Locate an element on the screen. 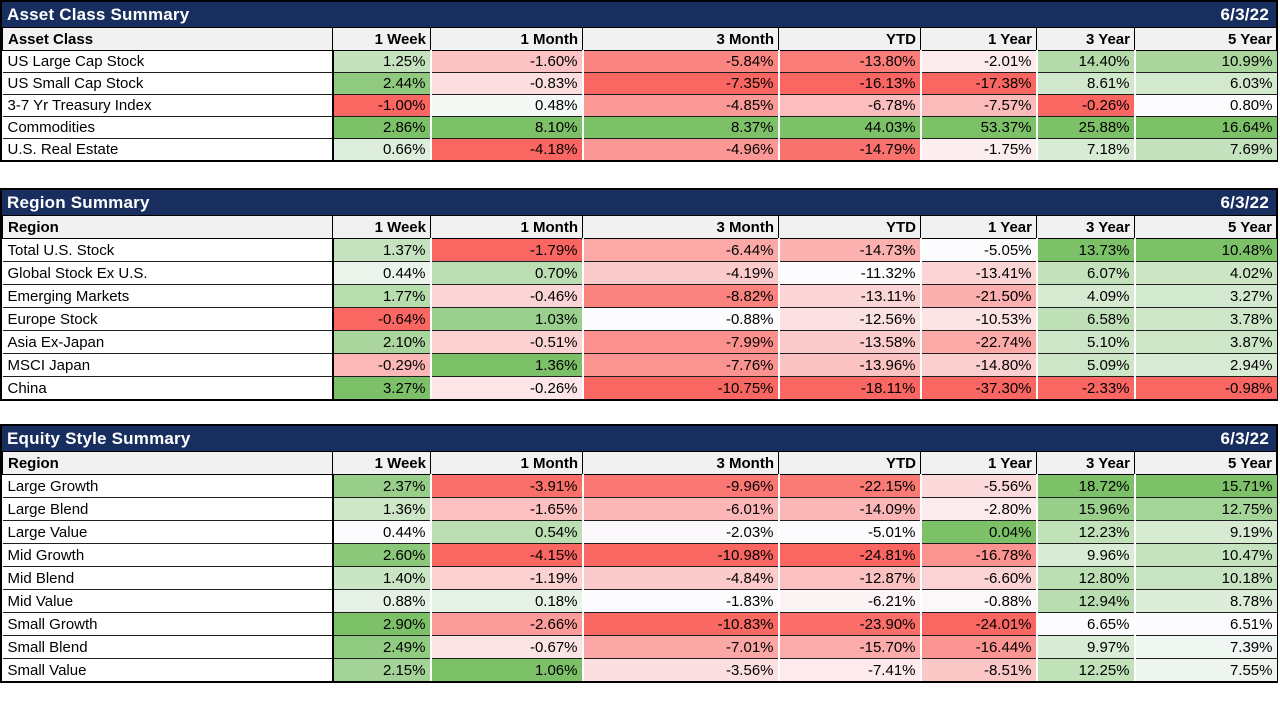 The image size is (1280, 707). value-cell: -1.79% is located at coordinates (506, 250).